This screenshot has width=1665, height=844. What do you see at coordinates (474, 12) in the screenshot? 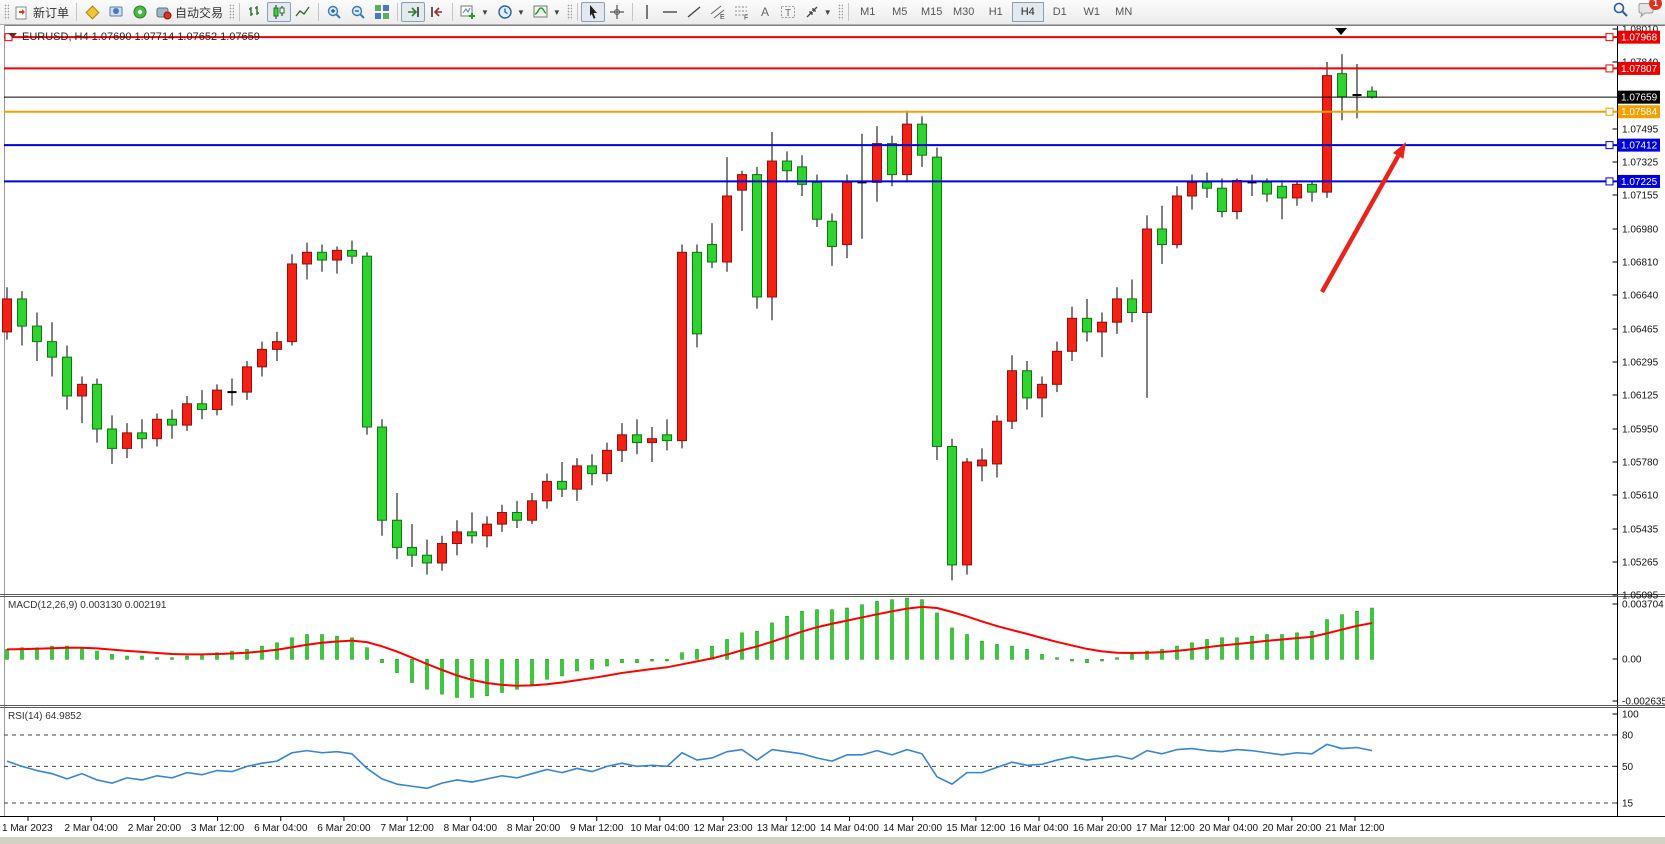
I see `new-chart-button: ▼` at bounding box center [474, 12].